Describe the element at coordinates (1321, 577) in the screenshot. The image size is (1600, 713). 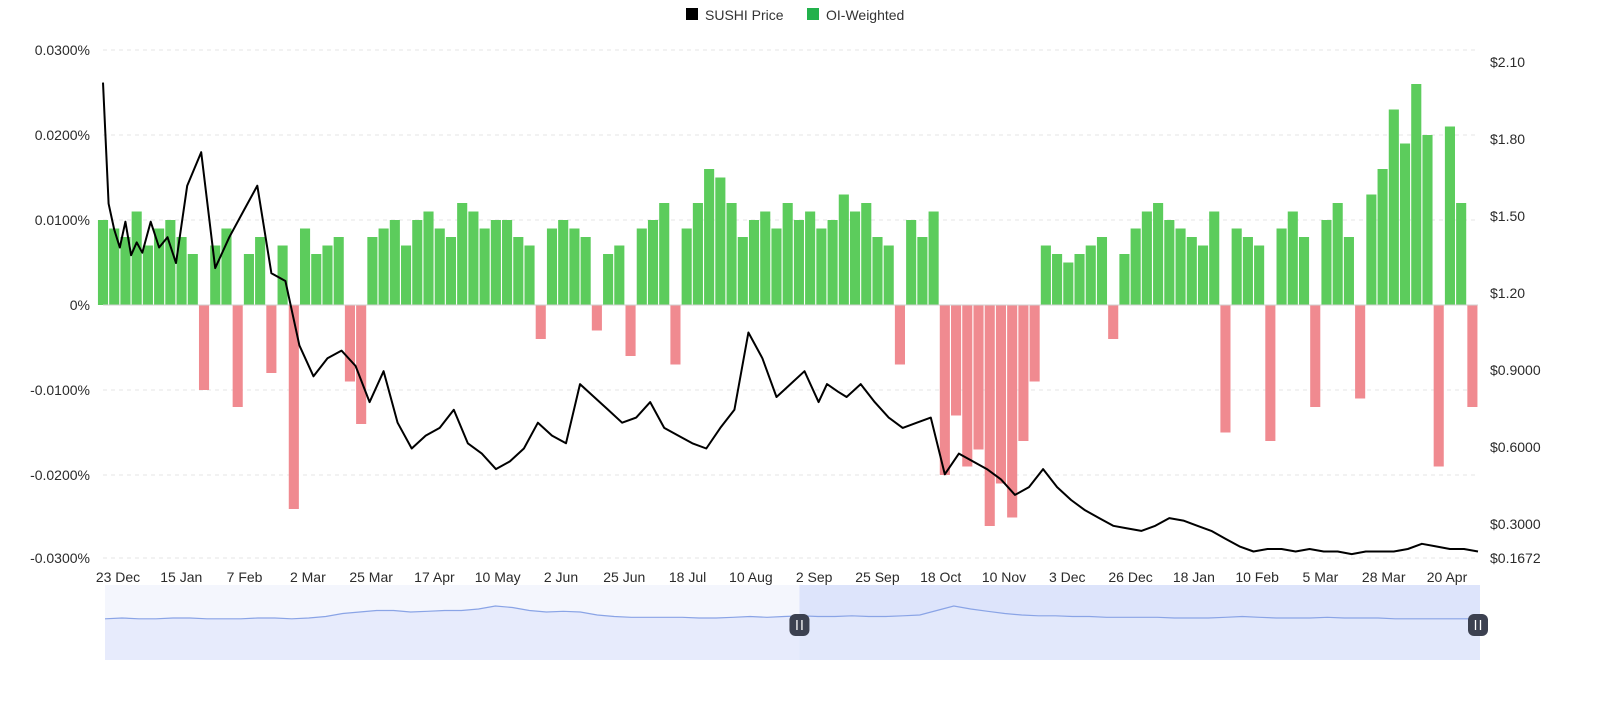
I see `x-axis-tick-label: 5 Mar` at that location.